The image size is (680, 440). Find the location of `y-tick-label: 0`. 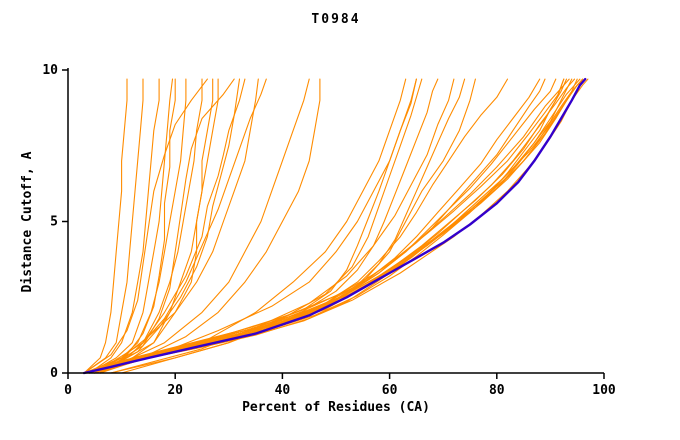

y-tick-label: 0 is located at coordinates (54, 373).